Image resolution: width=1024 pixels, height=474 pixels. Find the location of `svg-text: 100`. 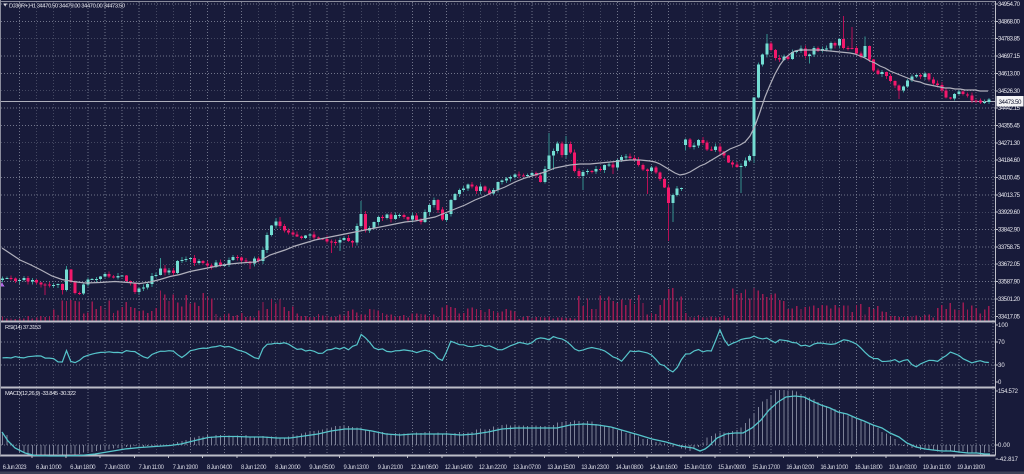

svg-text: 100 is located at coordinates (1003, 326).